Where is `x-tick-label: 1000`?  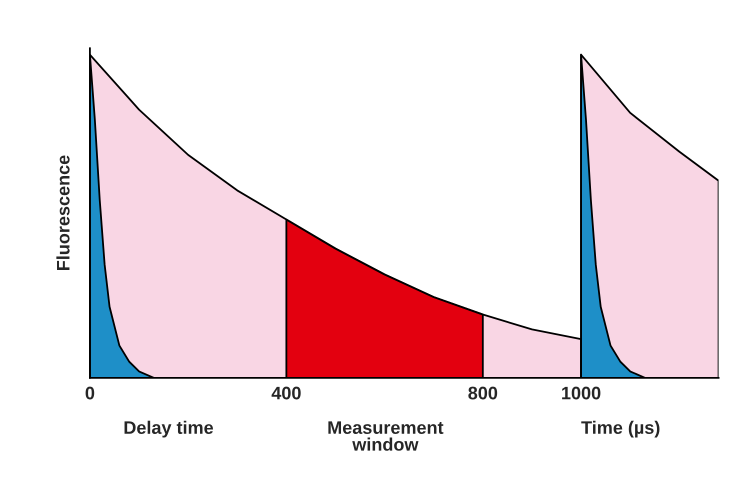 x-tick-label: 1000 is located at coordinates (581, 393).